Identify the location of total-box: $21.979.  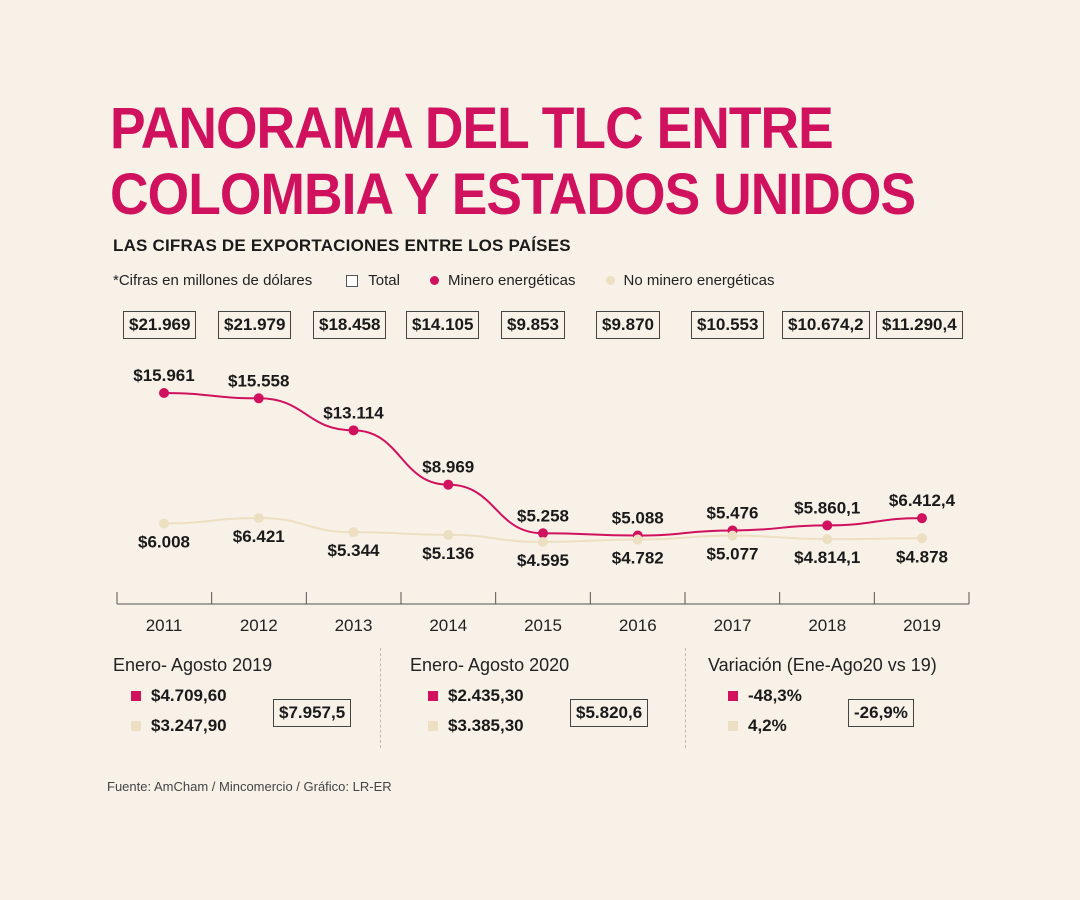
(255, 325).